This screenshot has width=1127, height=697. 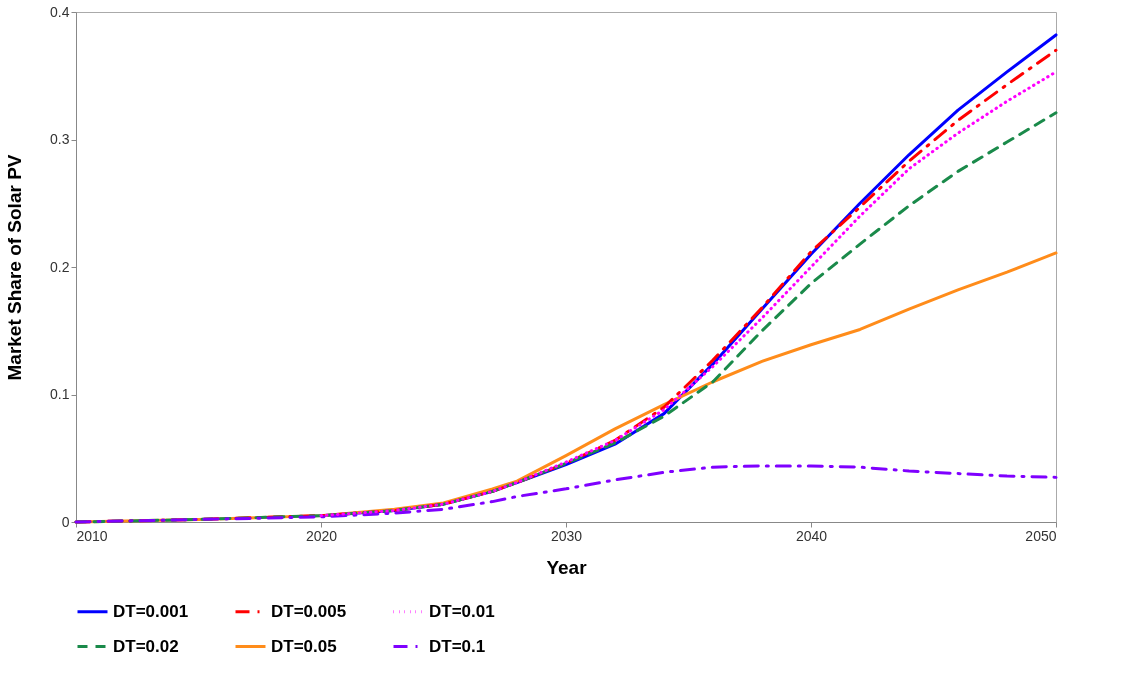 I want to click on y-axis-title: Market Share of Solar PV, so click(x=15, y=267).